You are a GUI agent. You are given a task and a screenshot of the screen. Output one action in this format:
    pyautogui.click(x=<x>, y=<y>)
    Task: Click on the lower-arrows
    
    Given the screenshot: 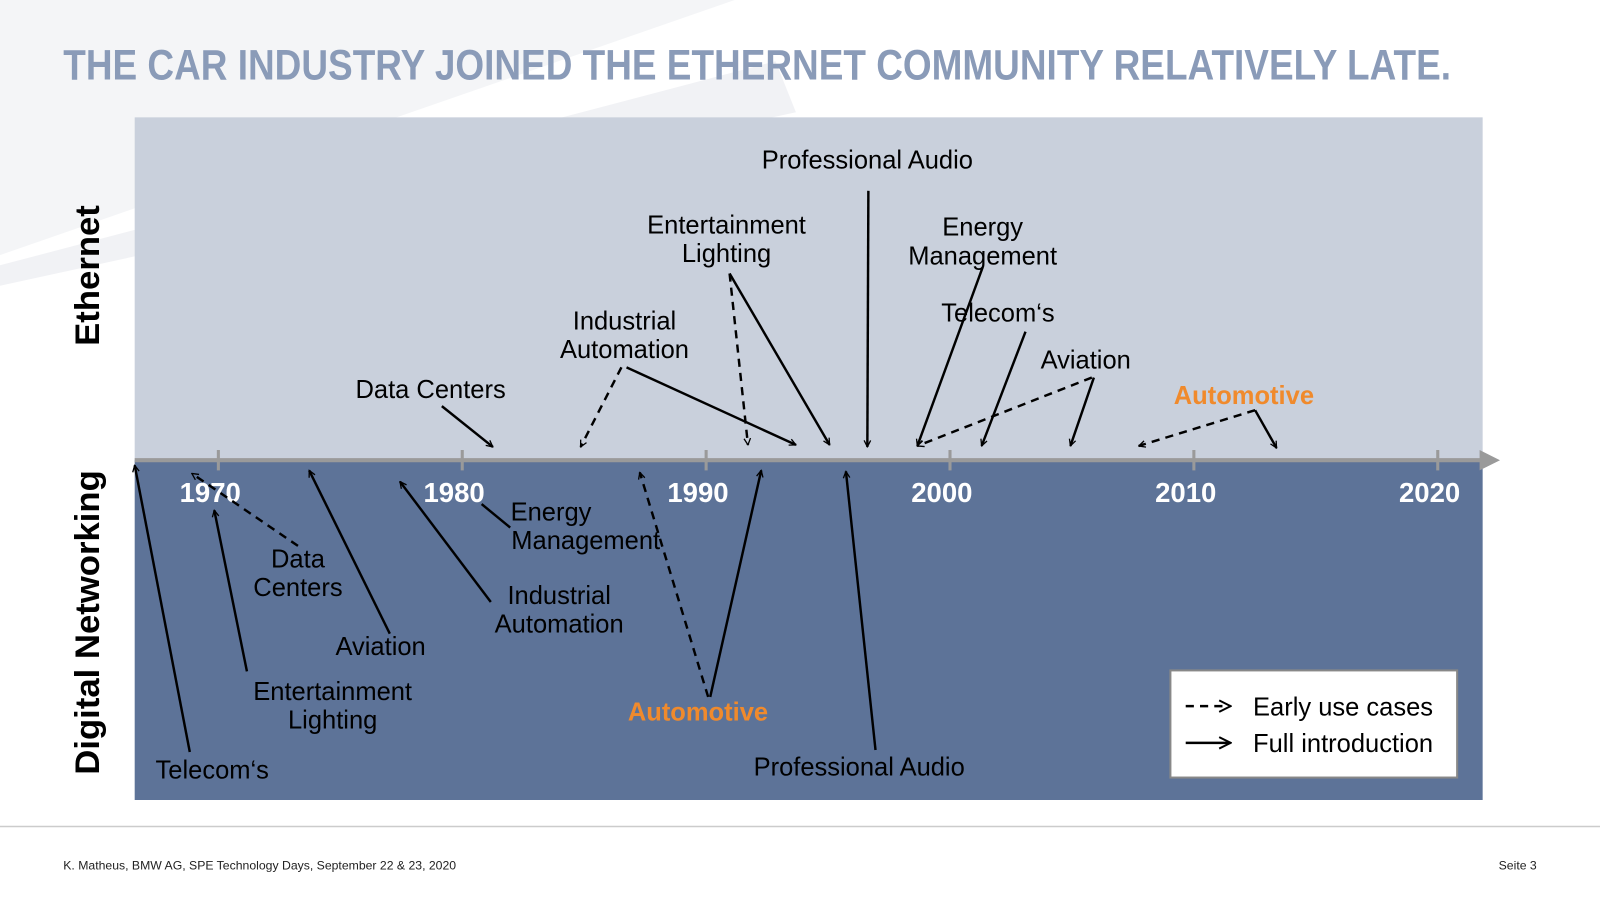 What is the action you would take?
    pyautogui.click(x=506, y=609)
    